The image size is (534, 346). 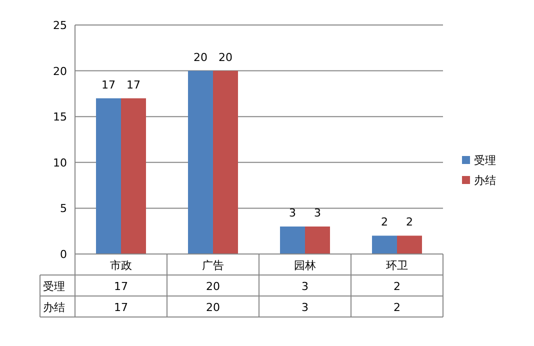 I want to click on x-tick-label: 环卫, so click(x=397, y=265).